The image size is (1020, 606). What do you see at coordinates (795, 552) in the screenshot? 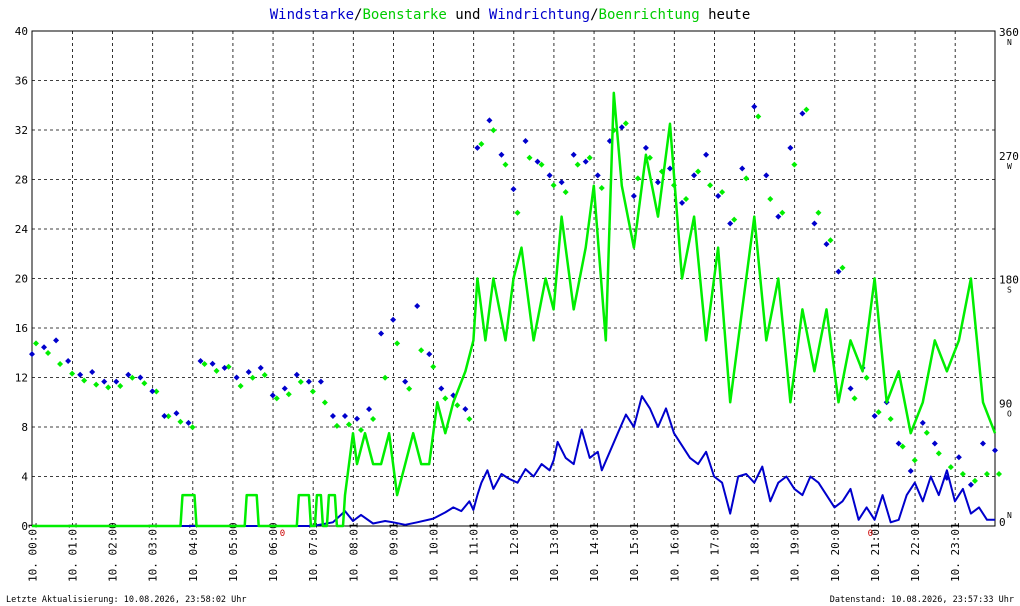
I see `x-tick-label: 10. 19:01` at bounding box center [795, 552].